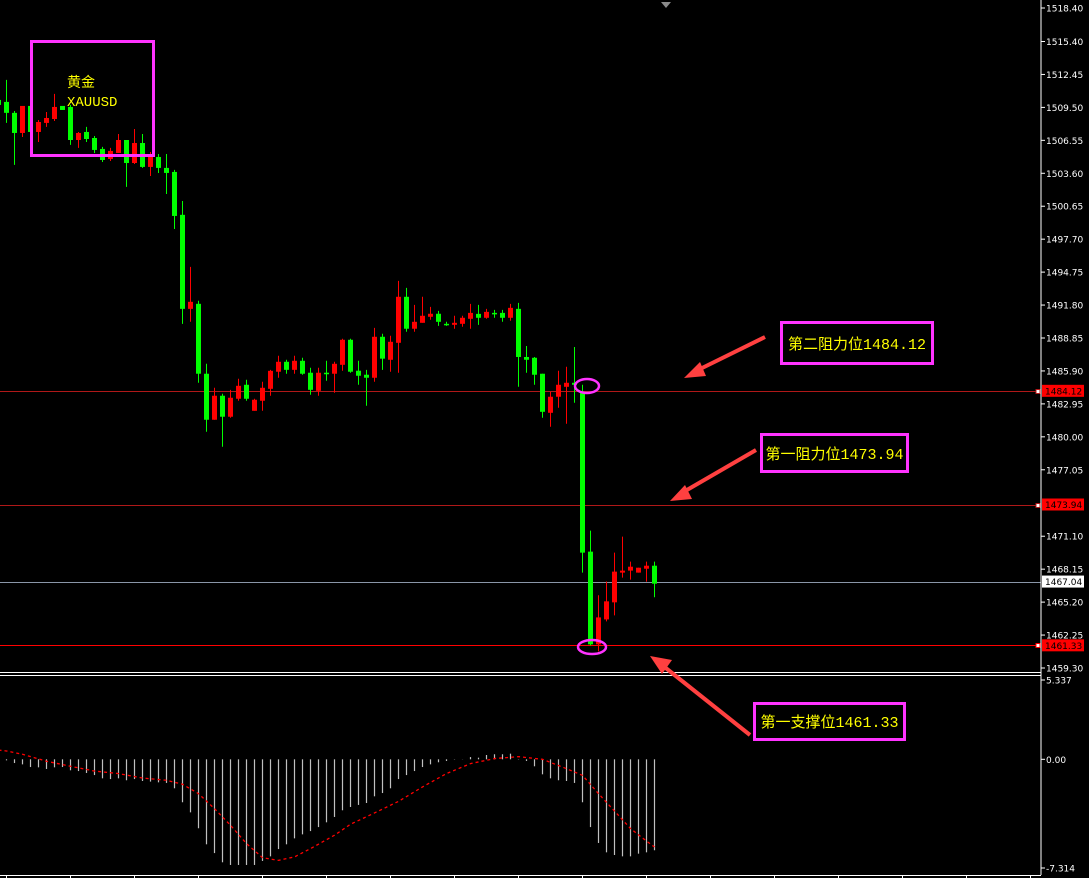  I want to click on price-tick-label: 1468.15, so click(1064, 571).